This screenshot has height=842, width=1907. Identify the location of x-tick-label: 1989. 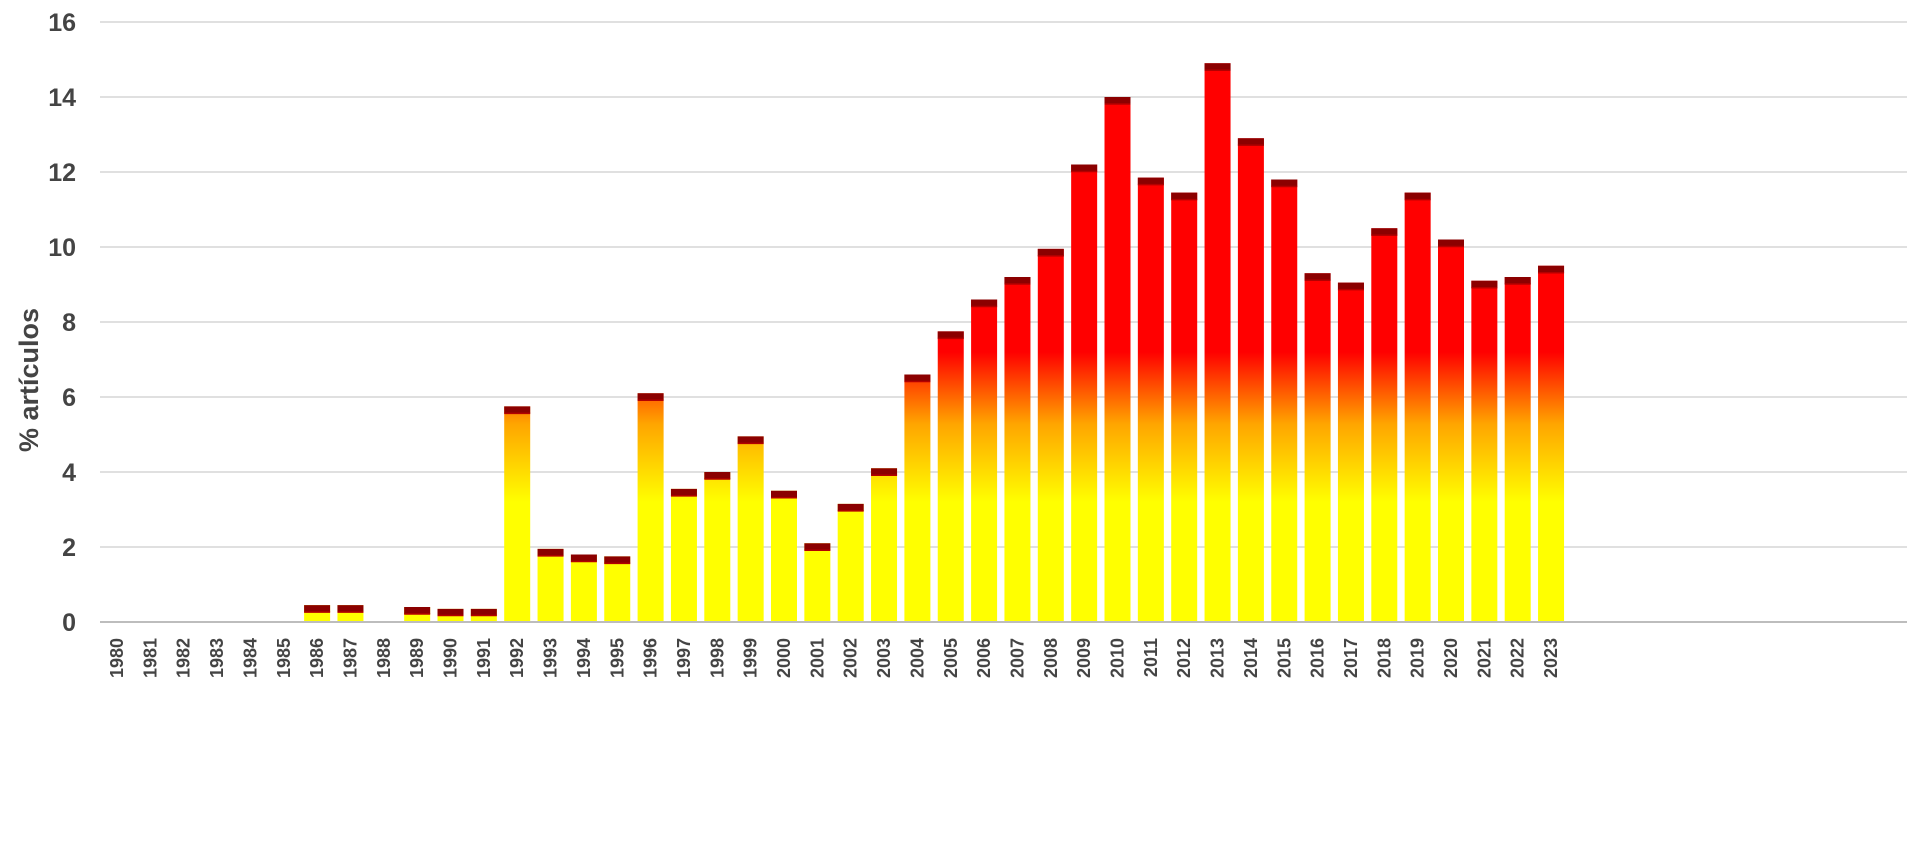
(417, 658).